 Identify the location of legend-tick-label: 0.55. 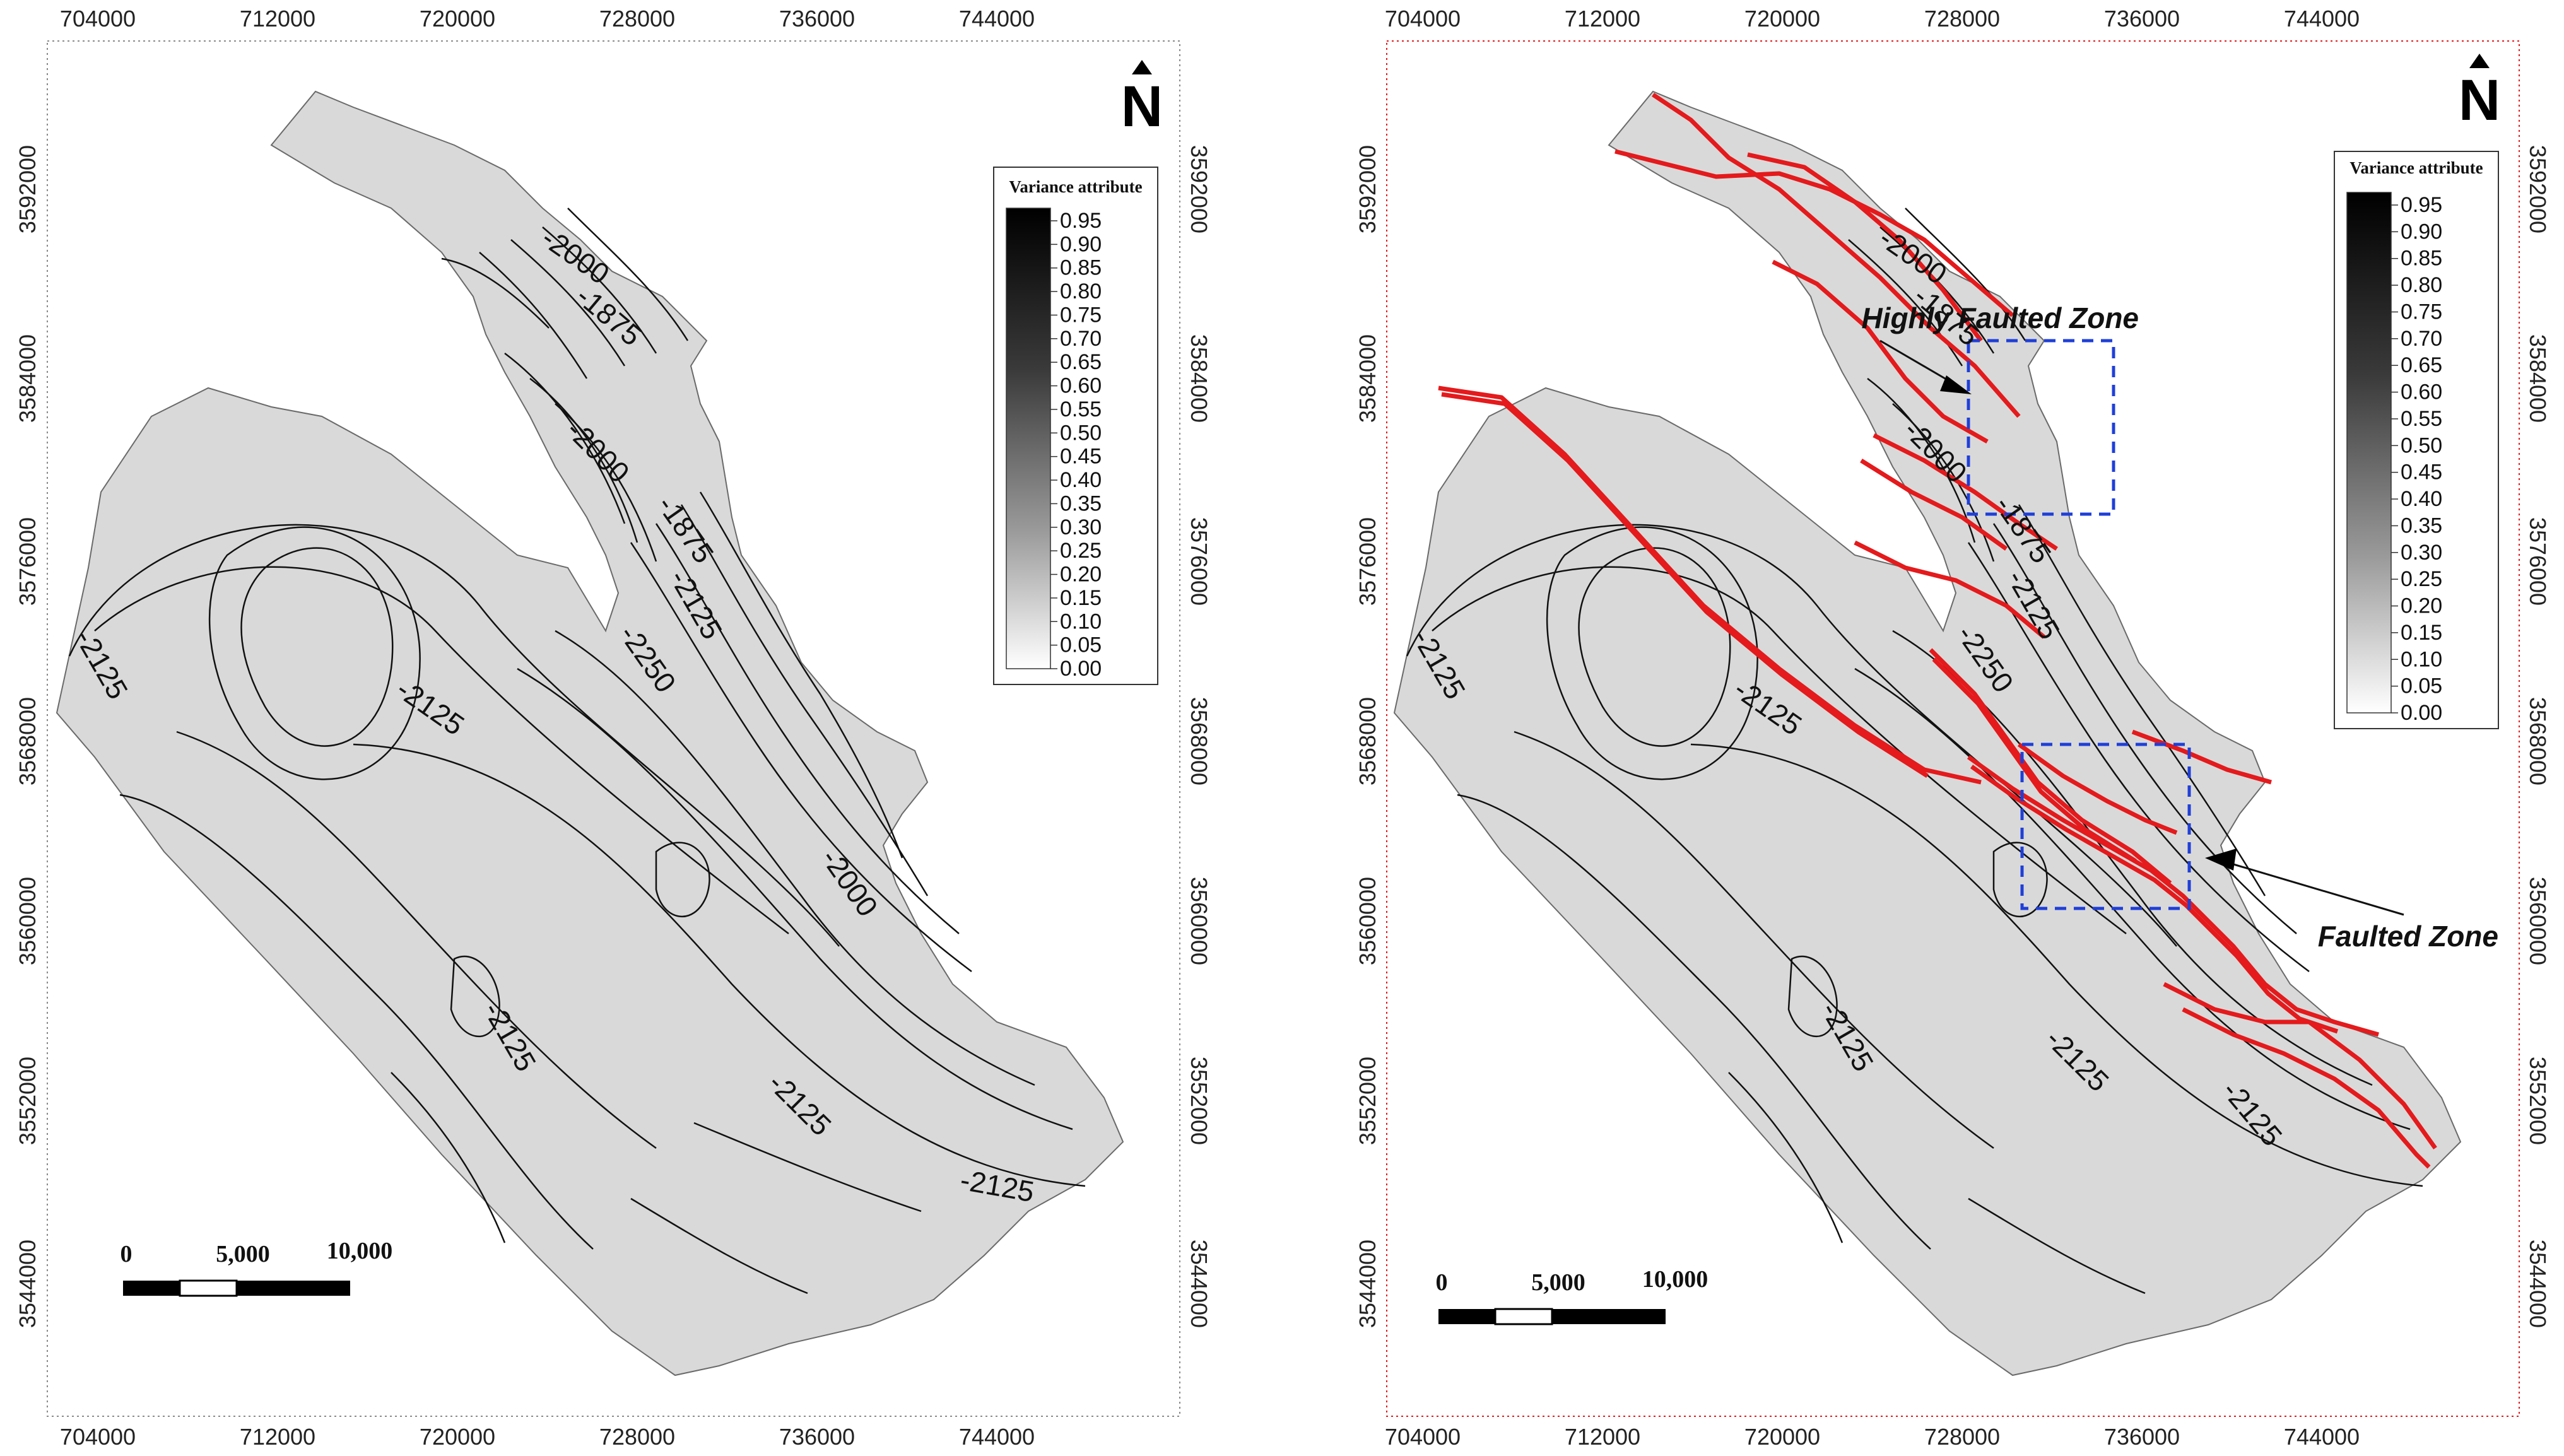
(2421, 419).